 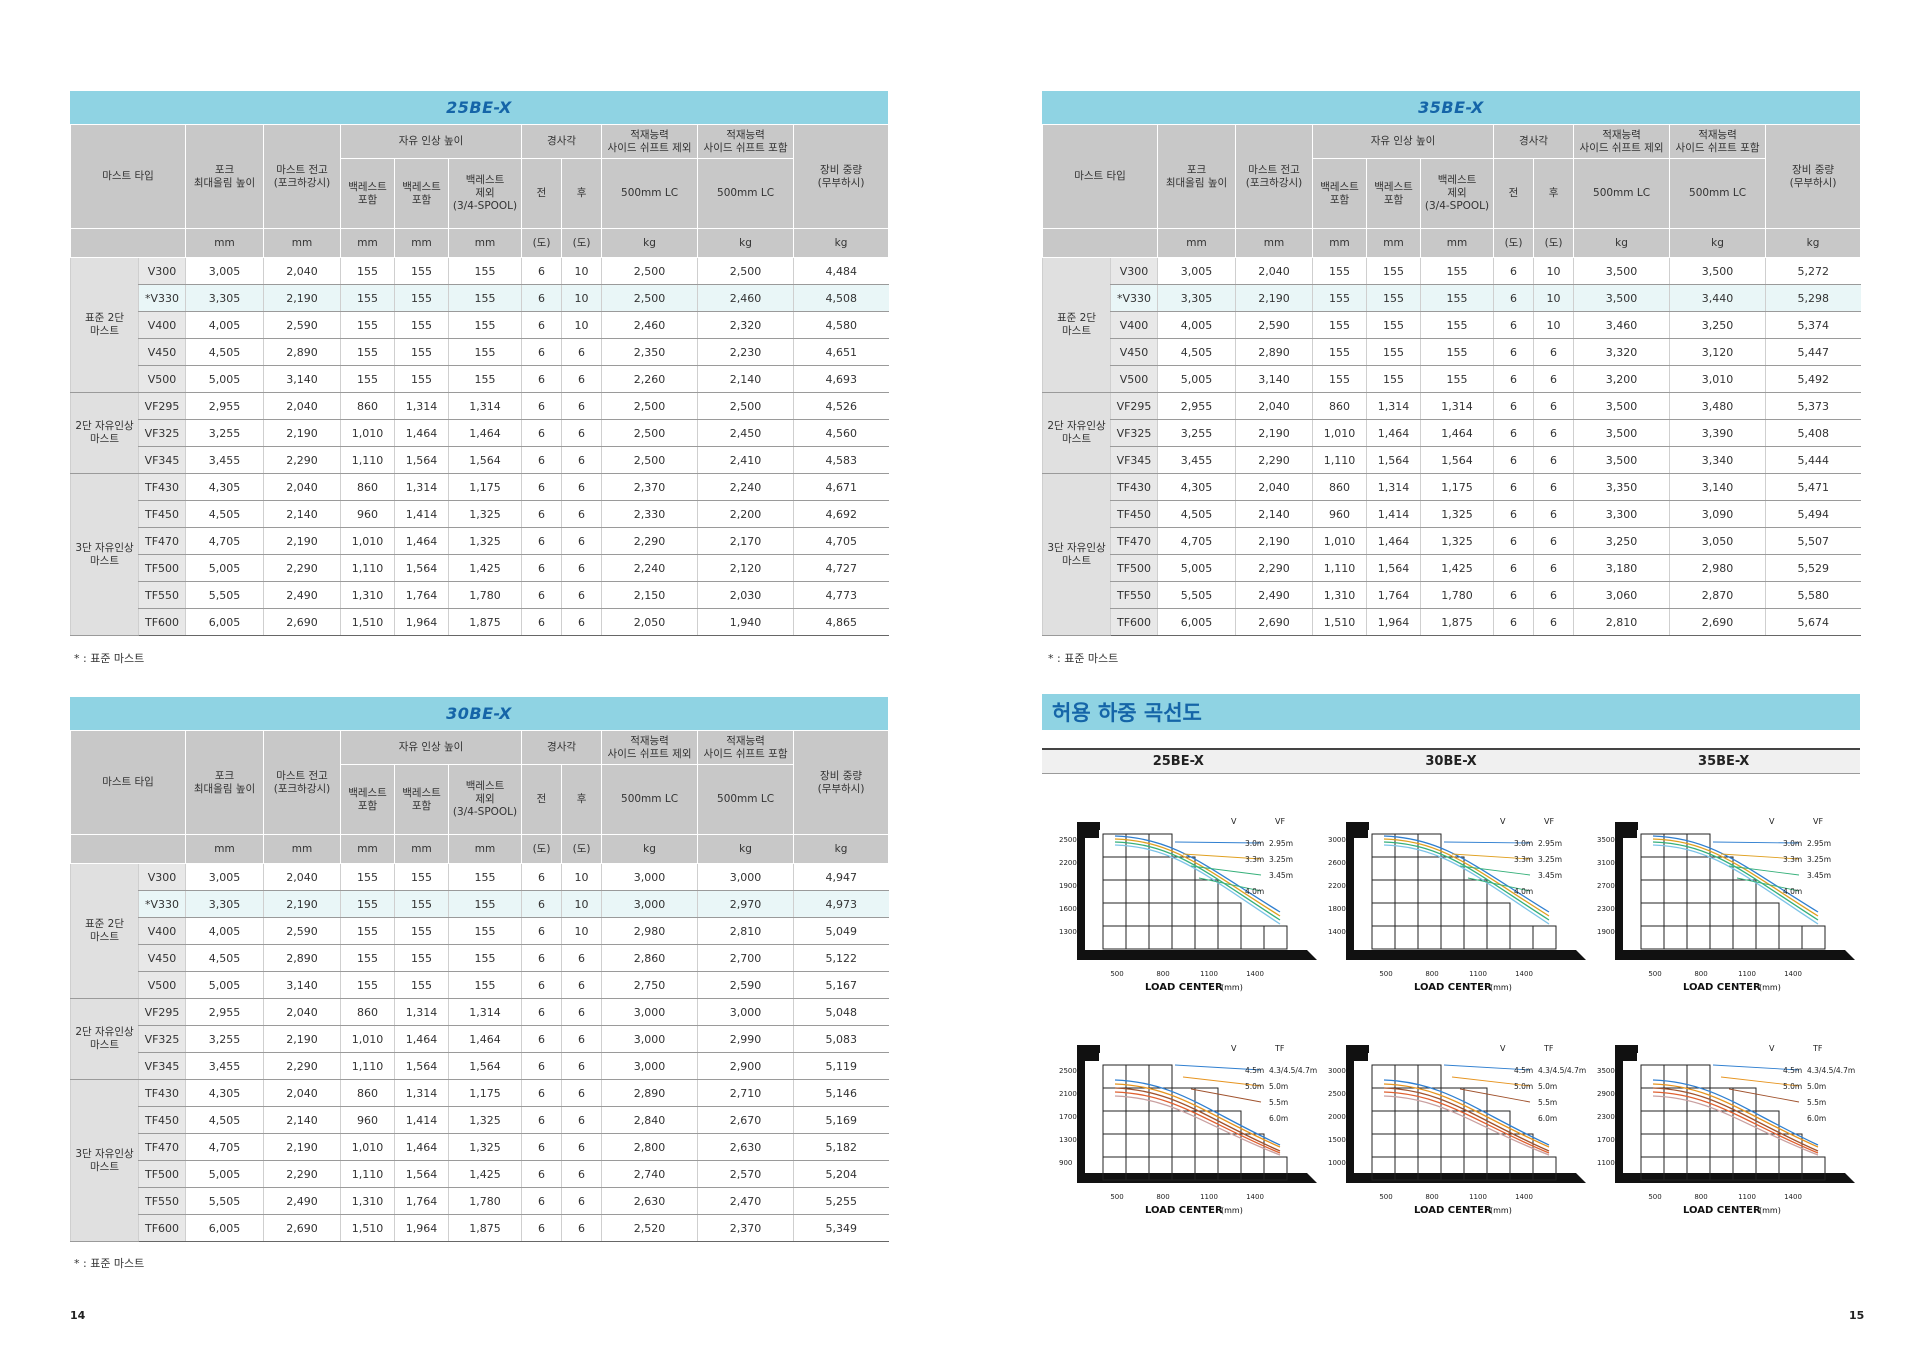 I want to click on cell-mast-type: TF430, so click(x=1133, y=487).